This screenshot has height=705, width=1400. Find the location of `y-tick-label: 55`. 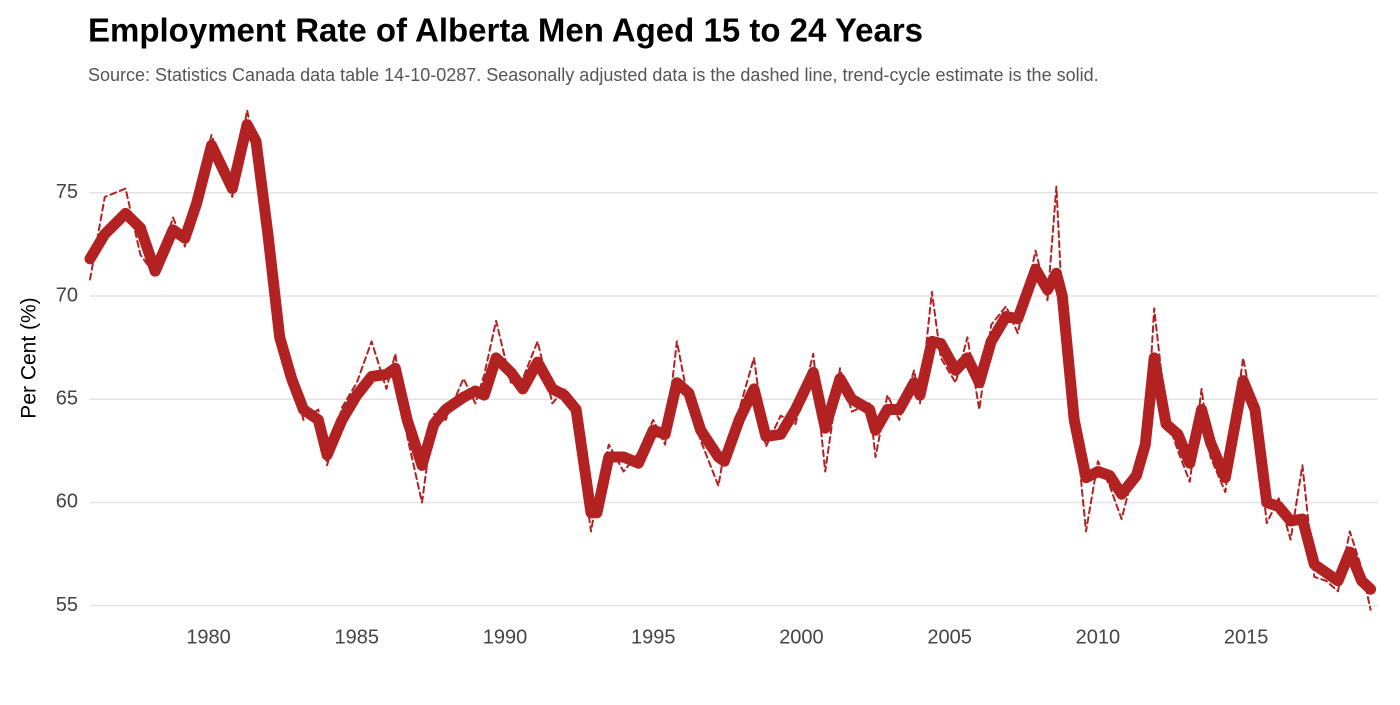

y-tick-label: 55 is located at coordinates (67, 605).